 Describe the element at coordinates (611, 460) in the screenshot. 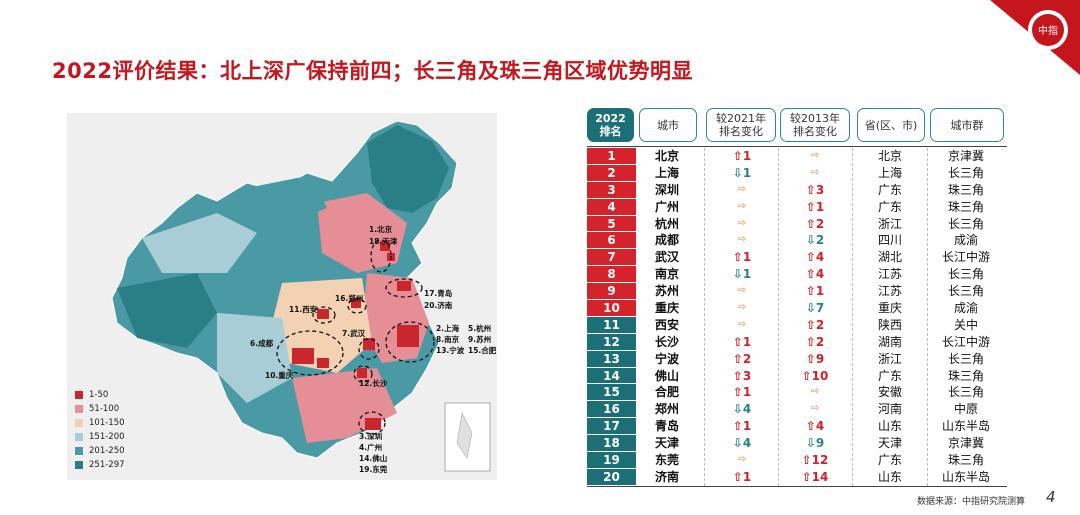

I see `rank-cell: 19` at that location.